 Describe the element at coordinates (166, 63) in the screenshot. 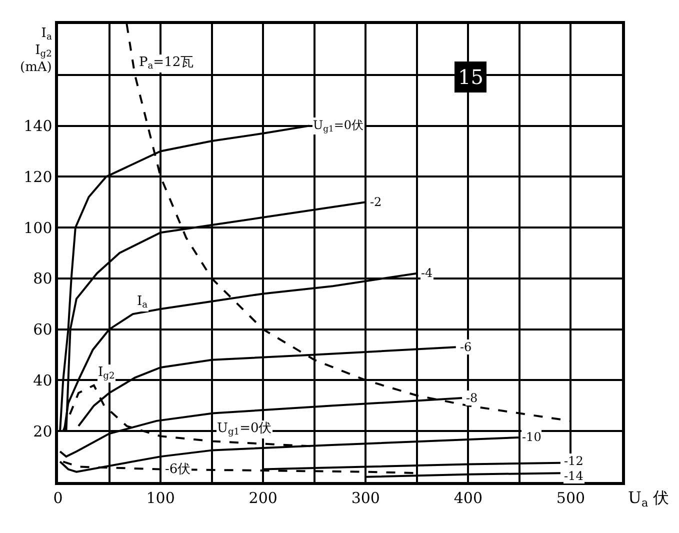

I see `annotation: P$_{a}$=12瓦` at that location.